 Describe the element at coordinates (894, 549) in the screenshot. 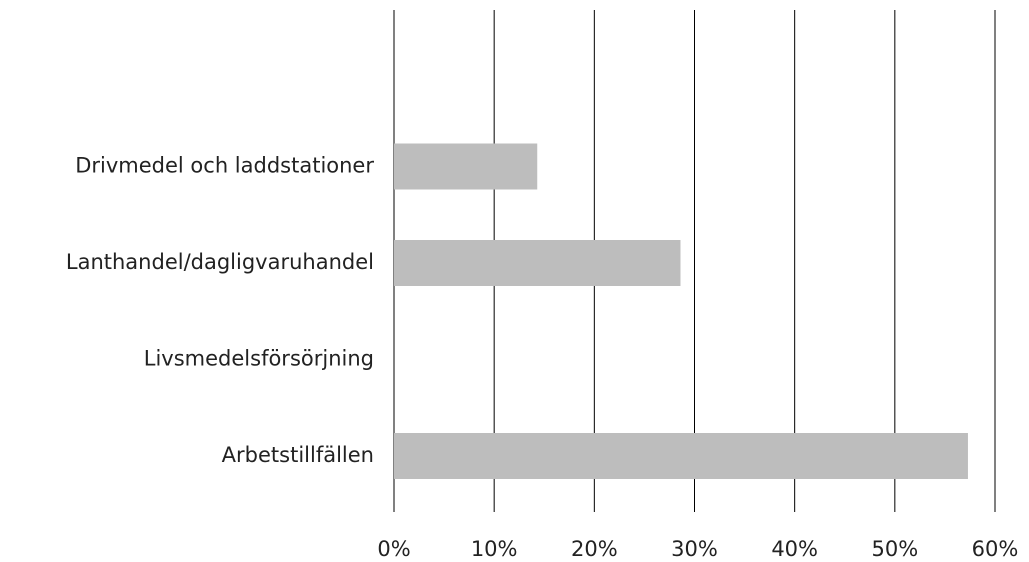

I see `x-tick-label: 50%` at that location.